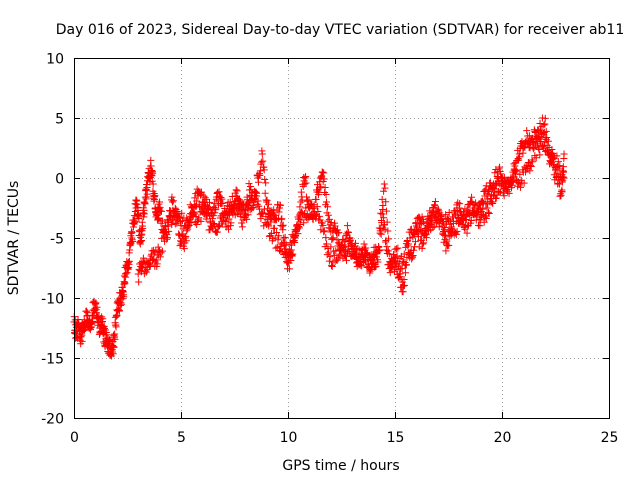  What do you see at coordinates (52, 360) in the screenshot?
I see `y-tick-label: -15` at bounding box center [52, 360].